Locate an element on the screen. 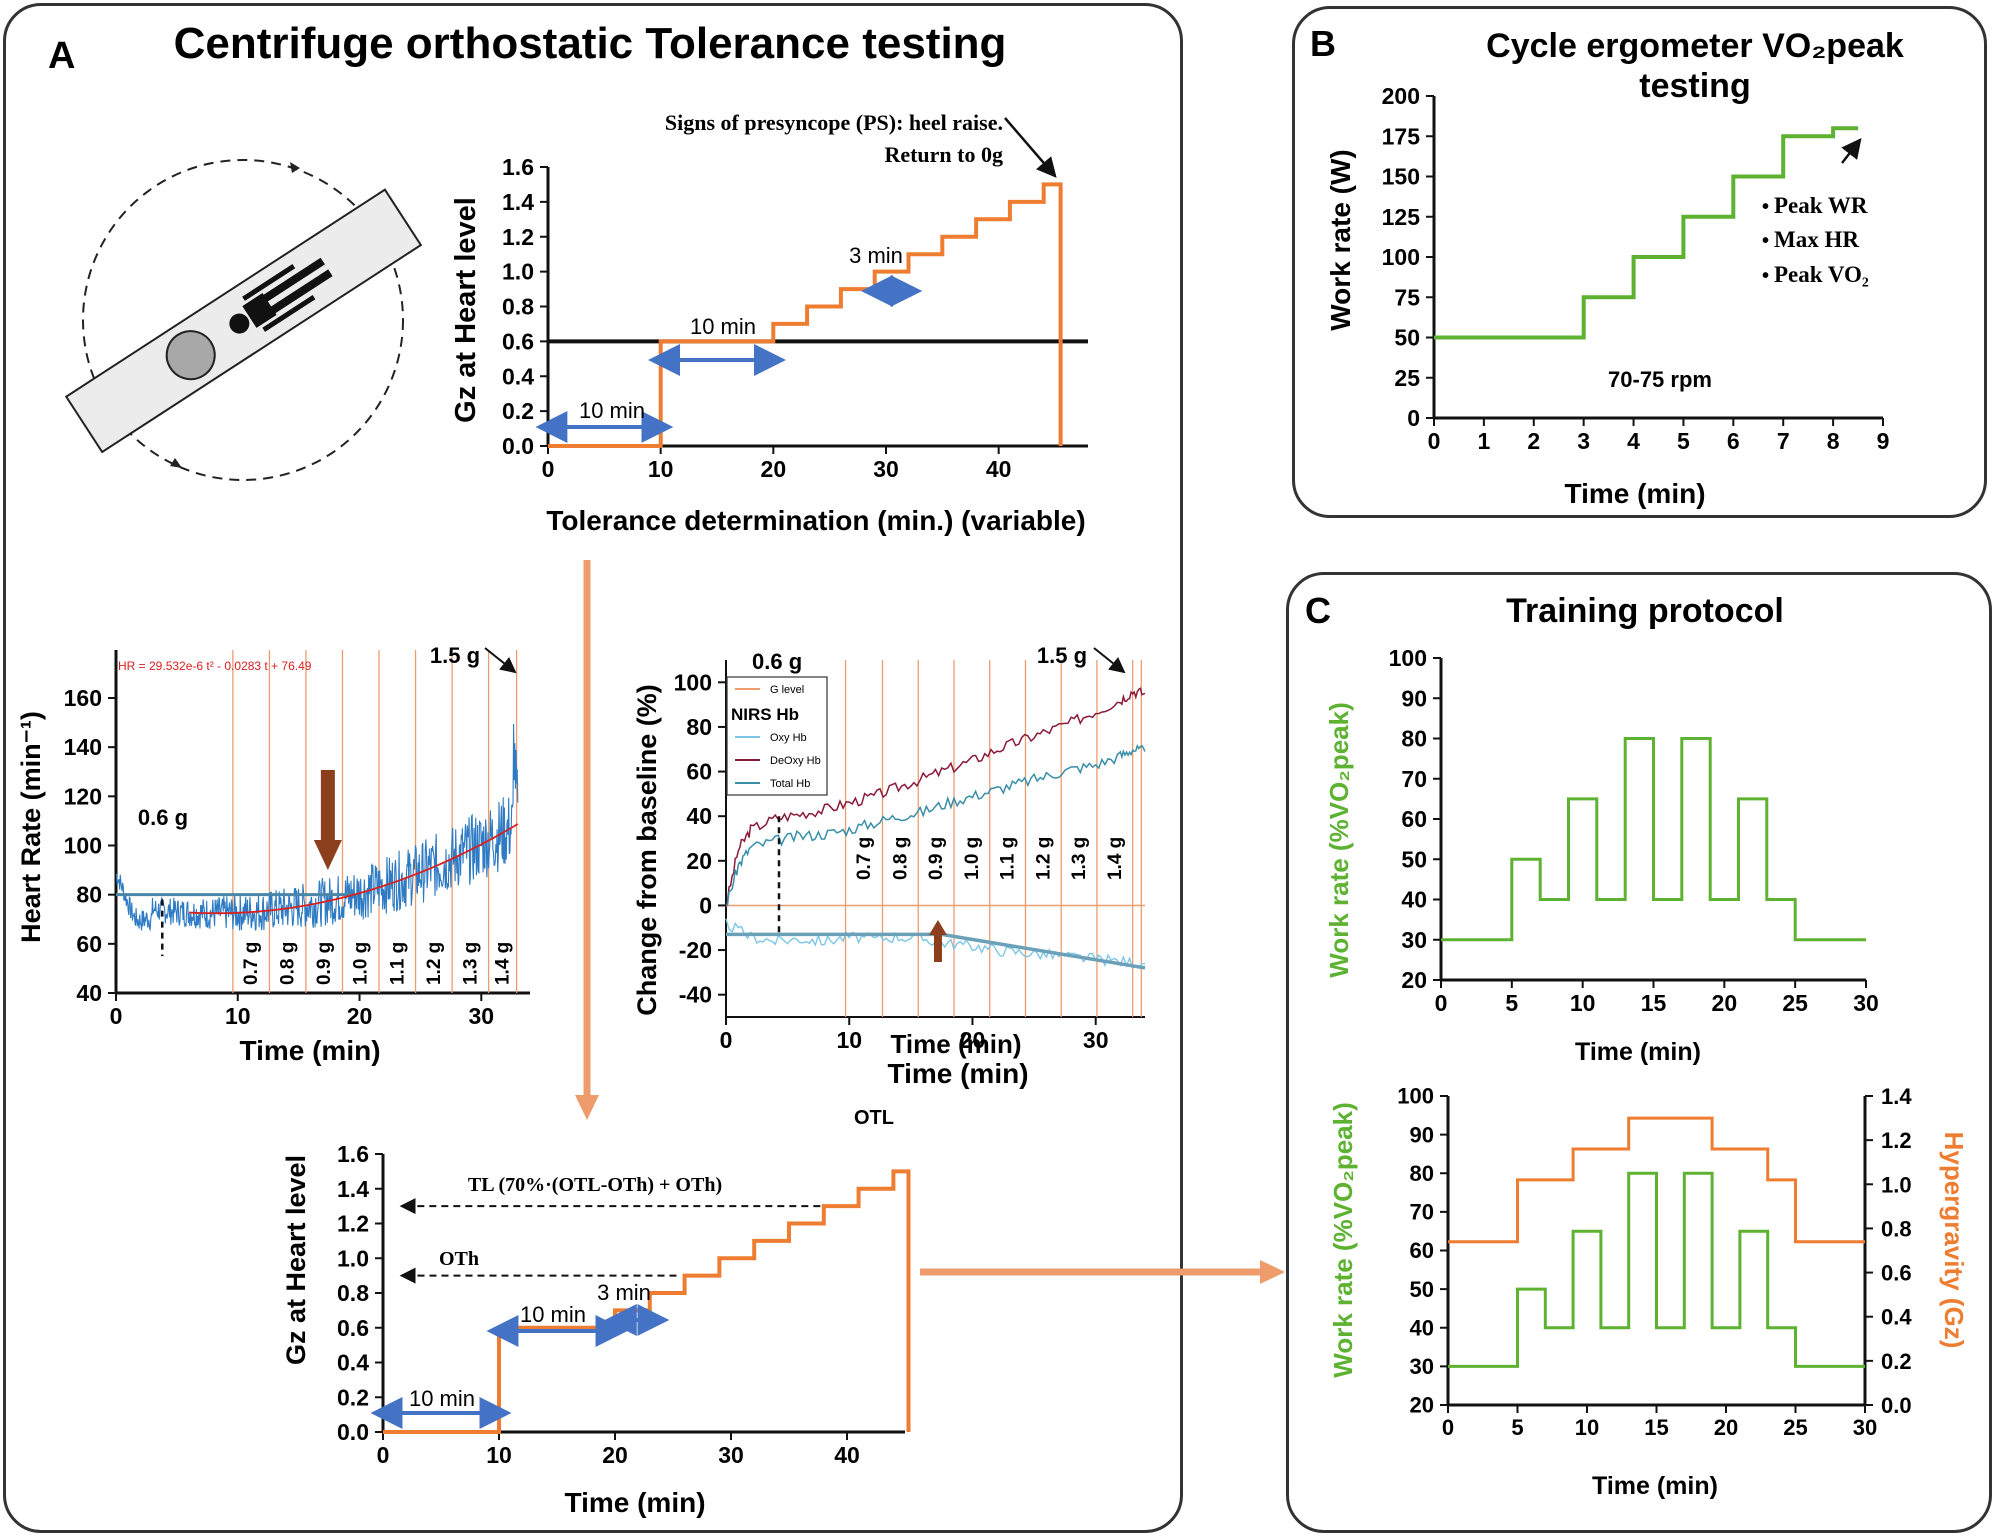 The height and width of the screenshot is (1540, 2000). a1-x-tick-label: 40 is located at coordinates (999, 469).